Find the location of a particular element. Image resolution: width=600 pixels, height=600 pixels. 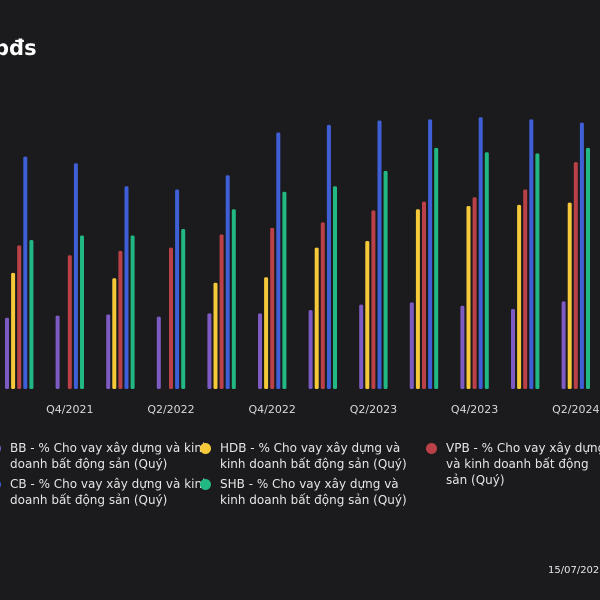

bar-4-Q4-2022 is located at coordinates (278, 260).